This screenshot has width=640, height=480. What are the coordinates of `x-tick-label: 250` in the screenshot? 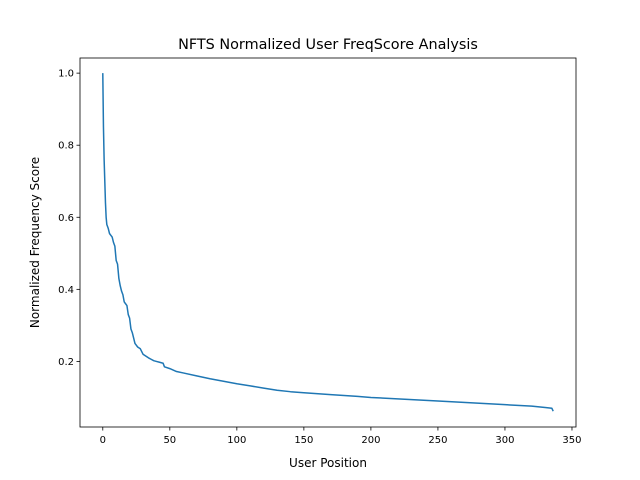 It's located at (437, 440).